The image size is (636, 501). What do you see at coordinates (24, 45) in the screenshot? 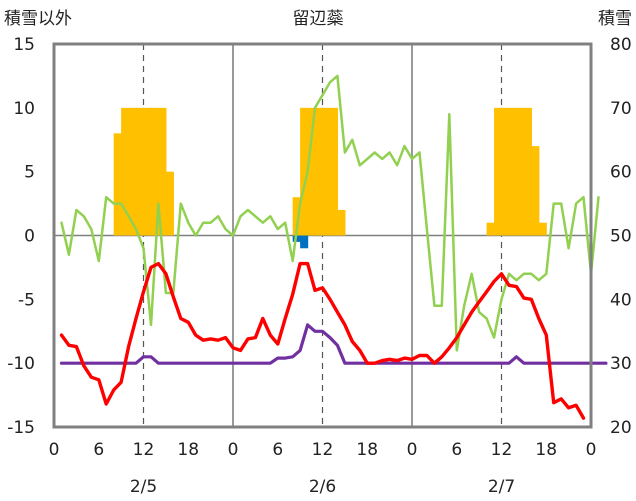
I see `left-tick-label: 15` at bounding box center [24, 45].